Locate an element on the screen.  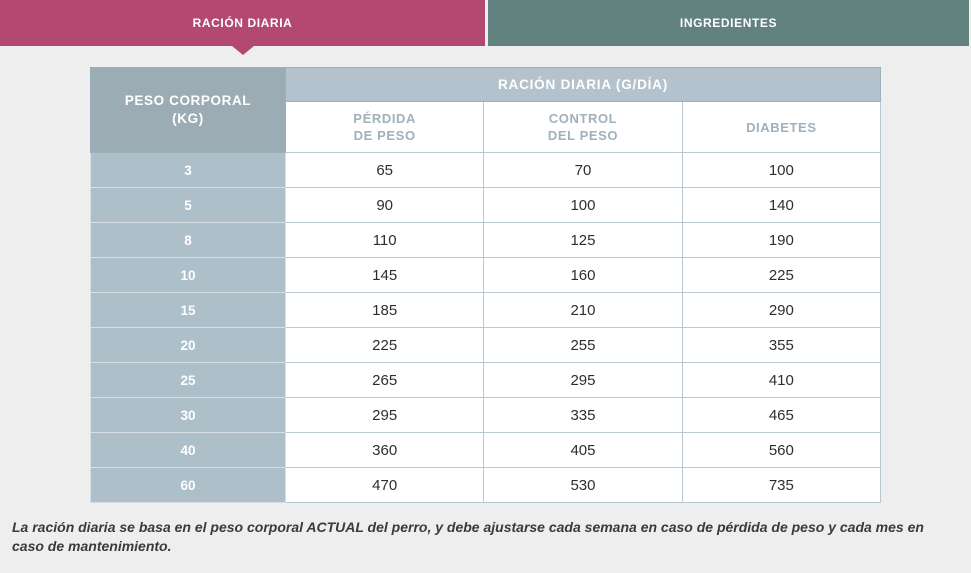
table-row: 3 65 70 100 is located at coordinates (486, 170).